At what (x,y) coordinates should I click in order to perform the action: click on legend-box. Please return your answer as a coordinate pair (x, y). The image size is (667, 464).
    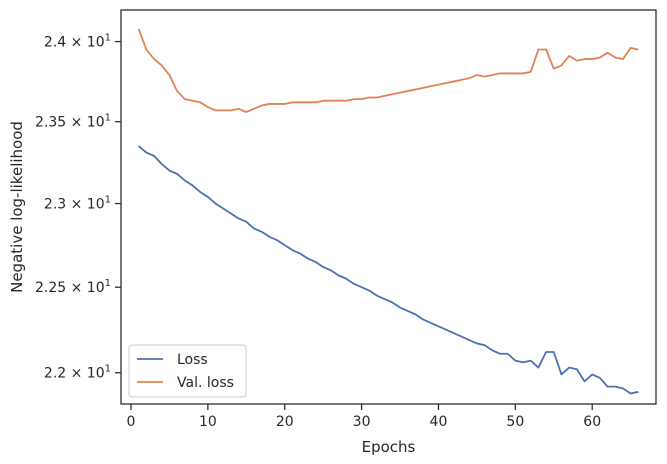
    Looking at the image, I should click on (187, 371).